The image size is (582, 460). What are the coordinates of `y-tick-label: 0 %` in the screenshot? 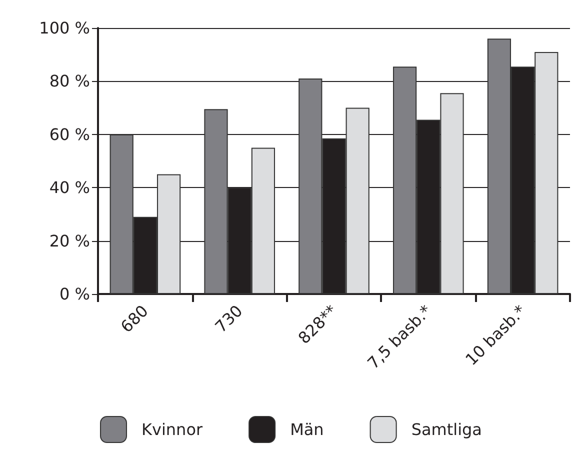 It's located at (75, 294).